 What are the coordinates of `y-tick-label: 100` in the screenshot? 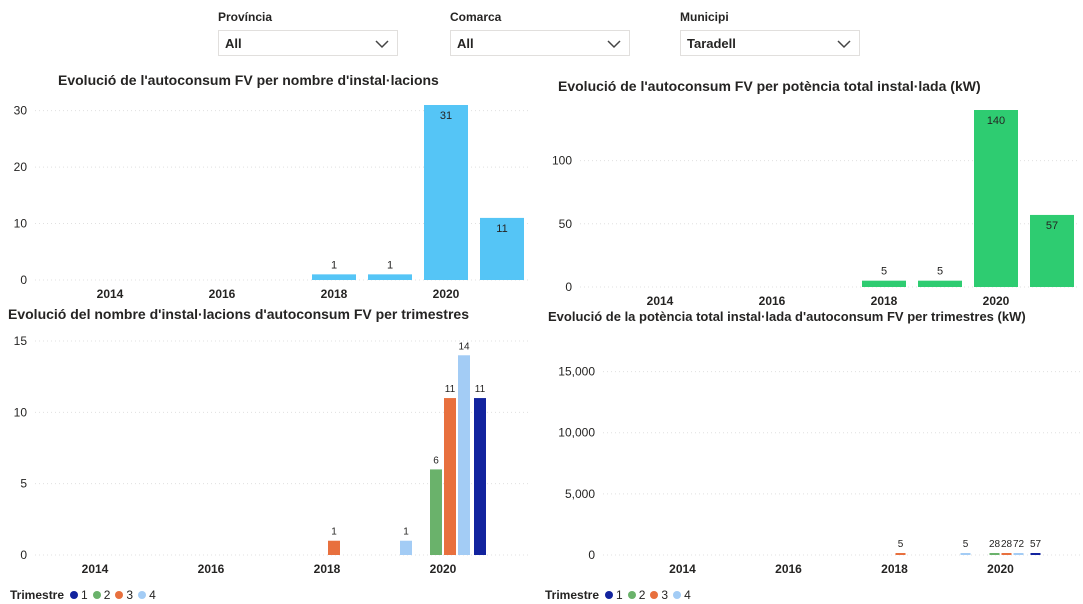 It's located at (562, 161).